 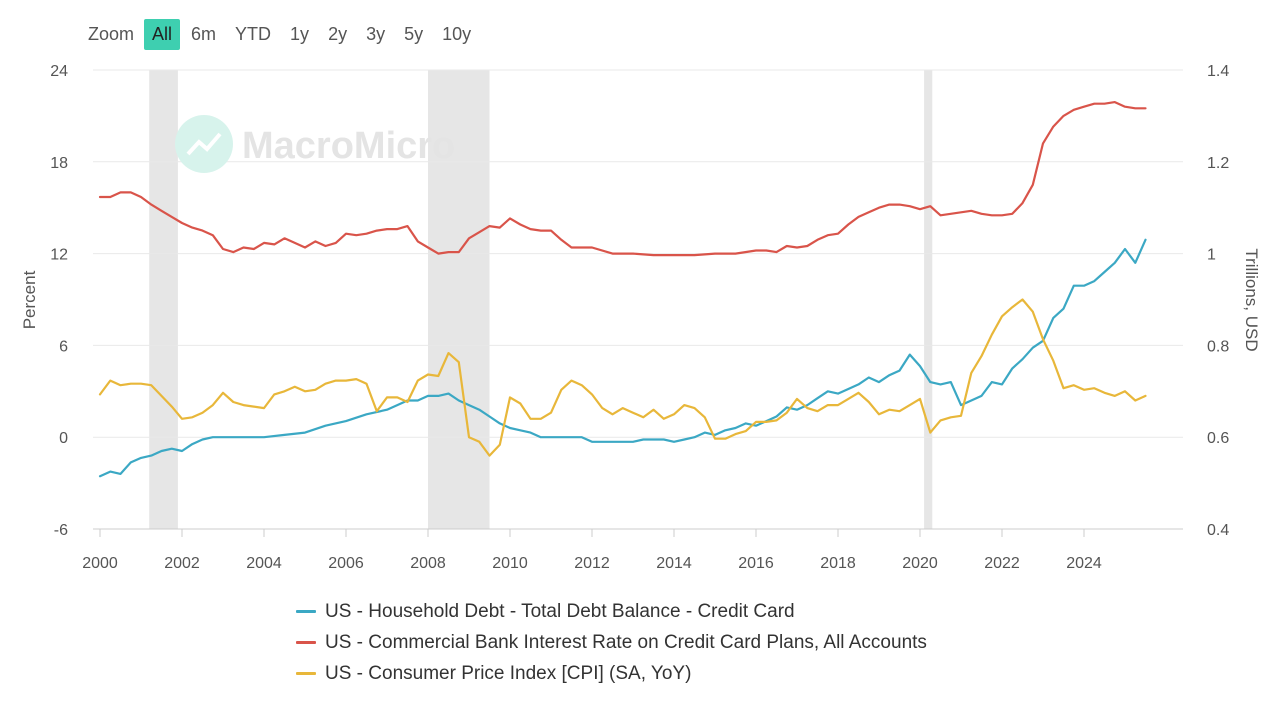 I want to click on left-tick-label: -6, so click(x=61, y=530).